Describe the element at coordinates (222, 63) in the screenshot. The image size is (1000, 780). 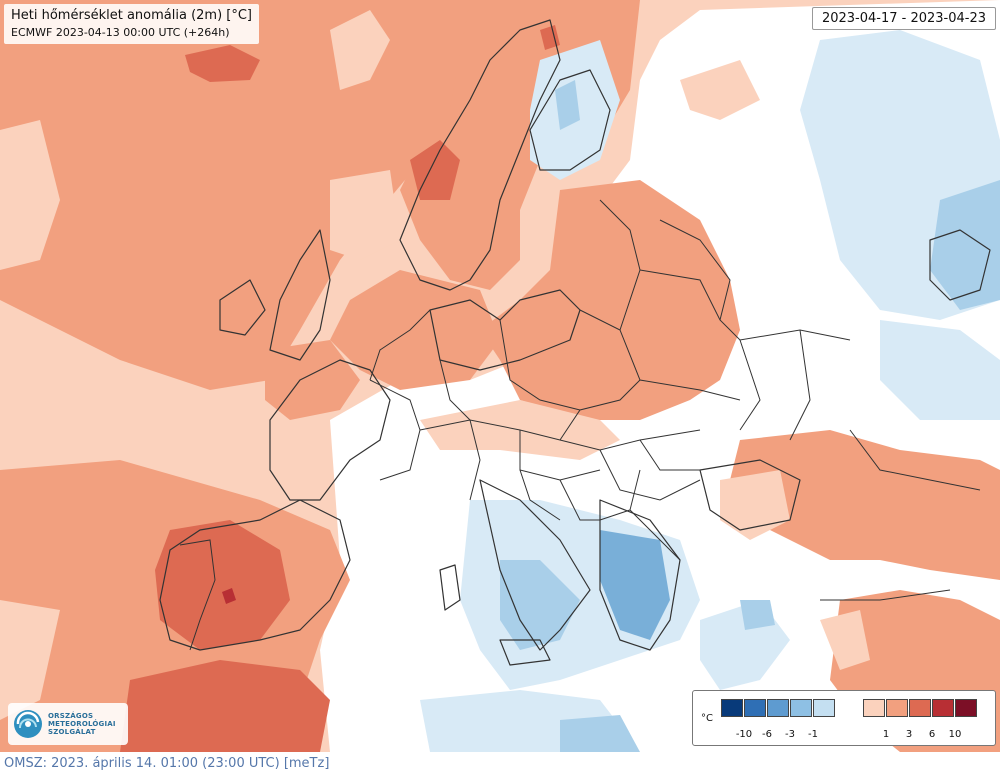
I see `iceland-strong` at that location.